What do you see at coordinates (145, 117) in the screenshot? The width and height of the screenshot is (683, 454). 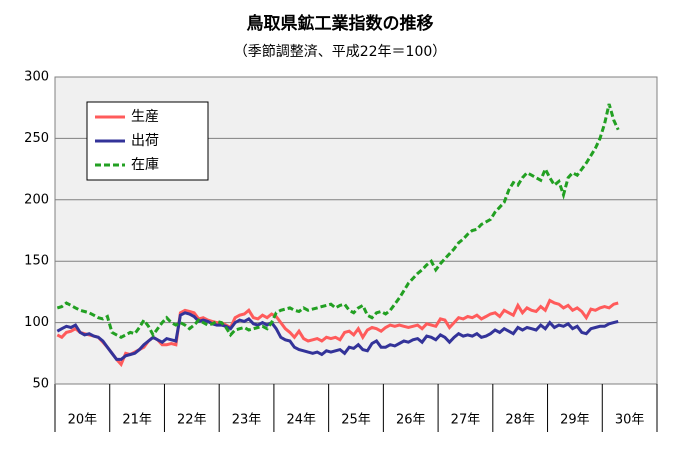 I see `legend-label: 生産` at bounding box center [145, 117].